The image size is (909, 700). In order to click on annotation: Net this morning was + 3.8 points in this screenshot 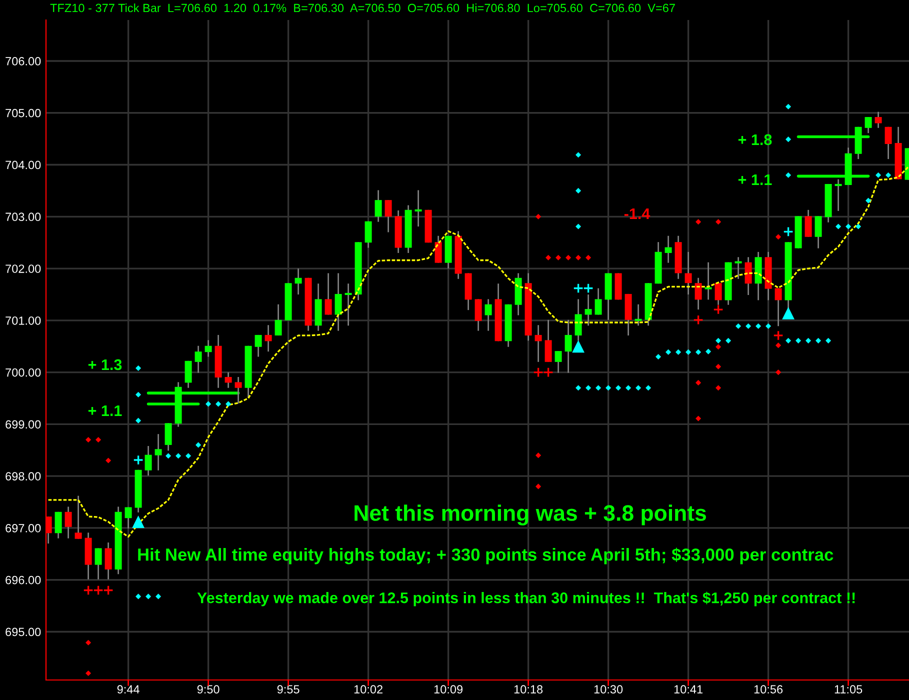, I will do `click(530, 515)`.